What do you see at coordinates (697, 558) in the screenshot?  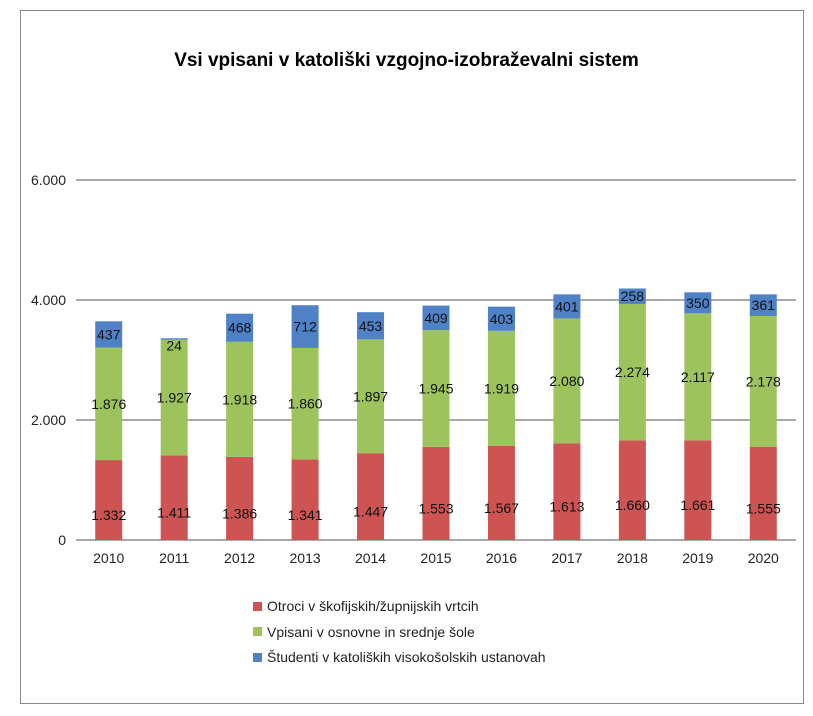 I see `x-tick-label: 2019` at bounding box center [697, 558].